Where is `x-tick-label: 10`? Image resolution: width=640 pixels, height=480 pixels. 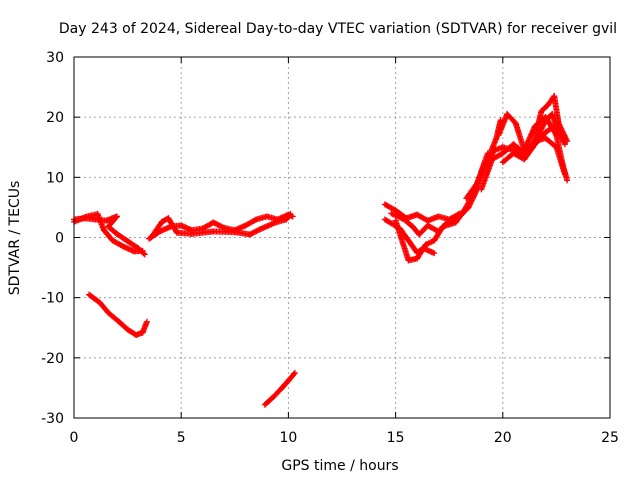
x-tick-label: 10 is located at coordinates (288, 438).